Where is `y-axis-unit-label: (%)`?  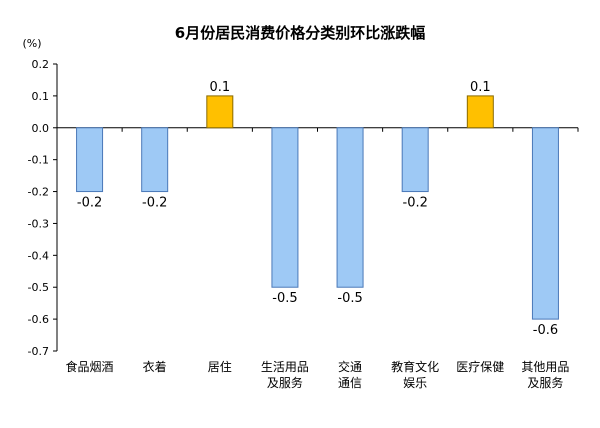
y-axis-unit-label: (%) is located at coordinates (31, 43).